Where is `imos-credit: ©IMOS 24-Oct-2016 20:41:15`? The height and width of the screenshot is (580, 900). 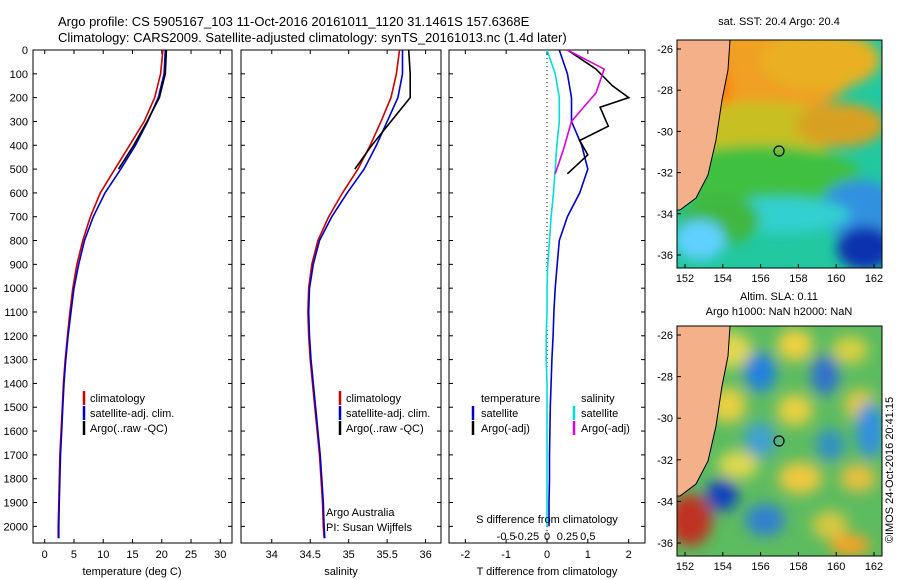 imos-credit: ©IMOS 24-Oct-2016 20:41:15 is located at coordinates (890, 470).